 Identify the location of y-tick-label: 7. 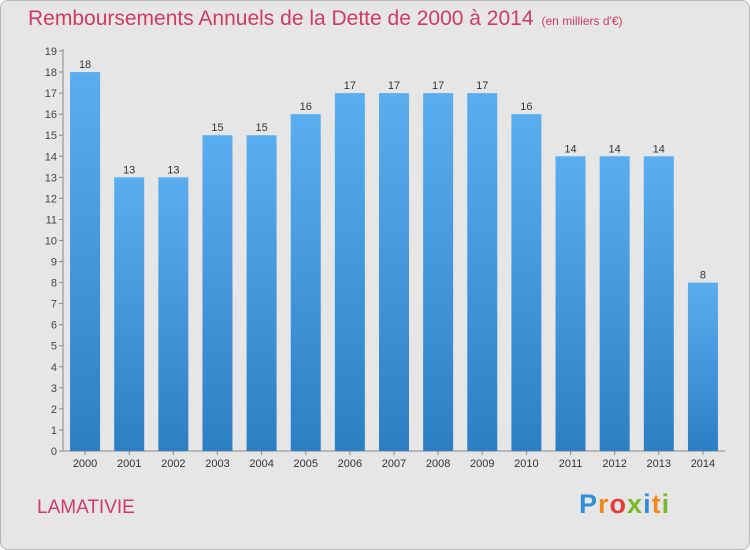
(54, 305).